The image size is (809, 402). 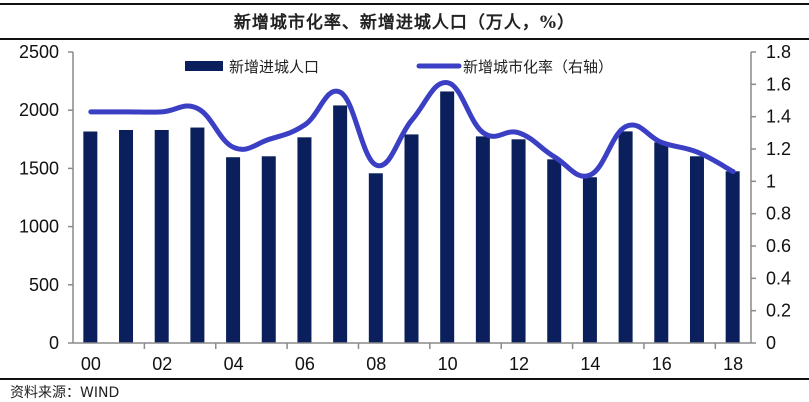 I want to click on right-tick-label: 1.8, so click(x=778, y=52).